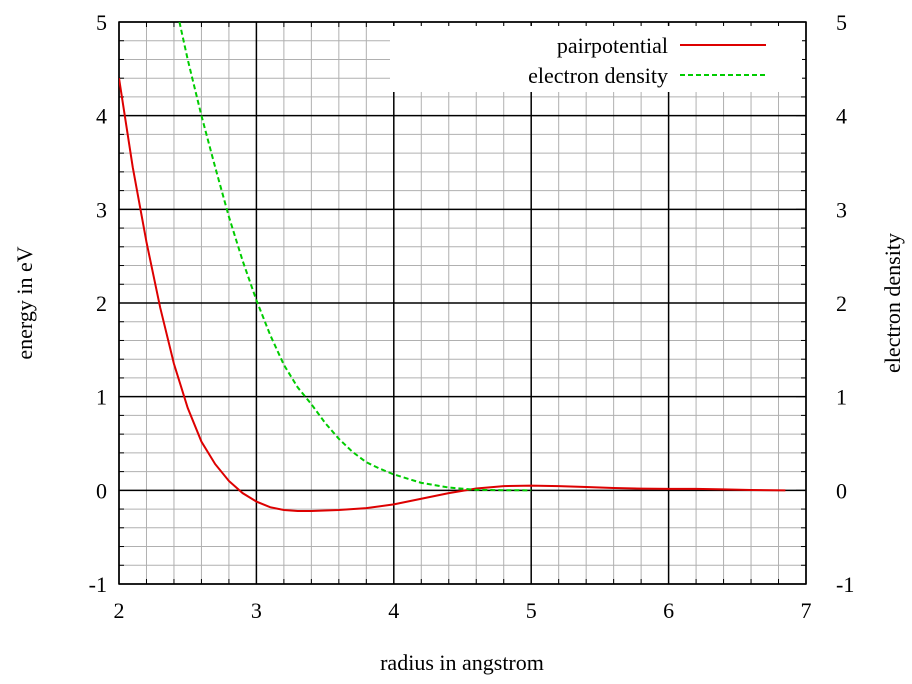 The height and width of the screenshot is (684, 912). I want to click on y2-tick-label: 4, so click(841, 116).